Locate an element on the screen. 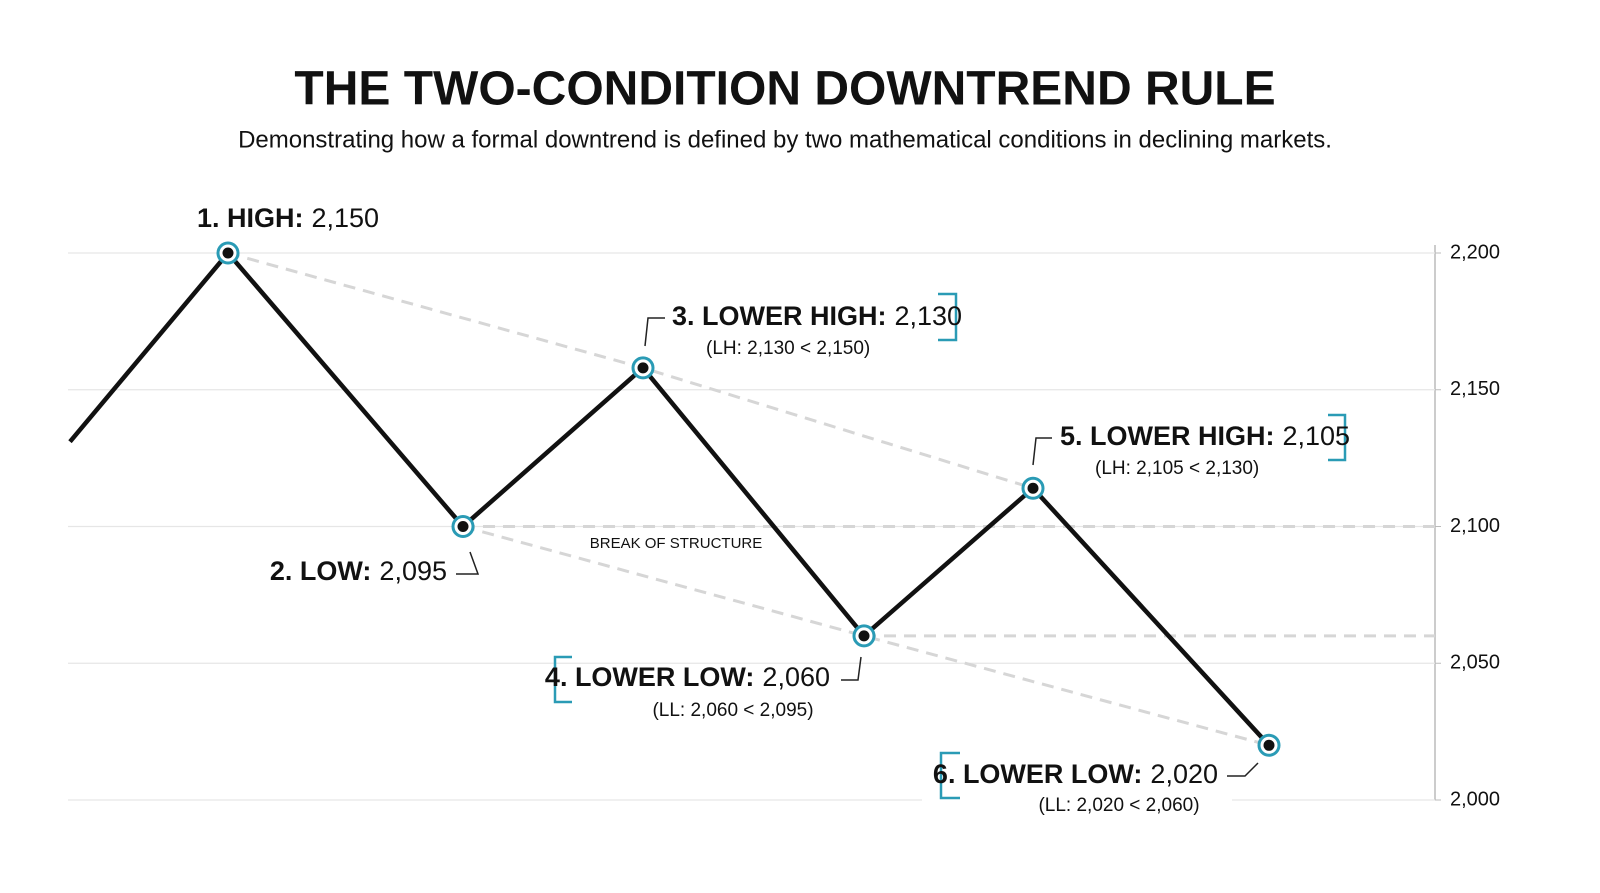 The width and height of the screenshot is (1600, 893). trend-line is located at coordinates (630, 370).